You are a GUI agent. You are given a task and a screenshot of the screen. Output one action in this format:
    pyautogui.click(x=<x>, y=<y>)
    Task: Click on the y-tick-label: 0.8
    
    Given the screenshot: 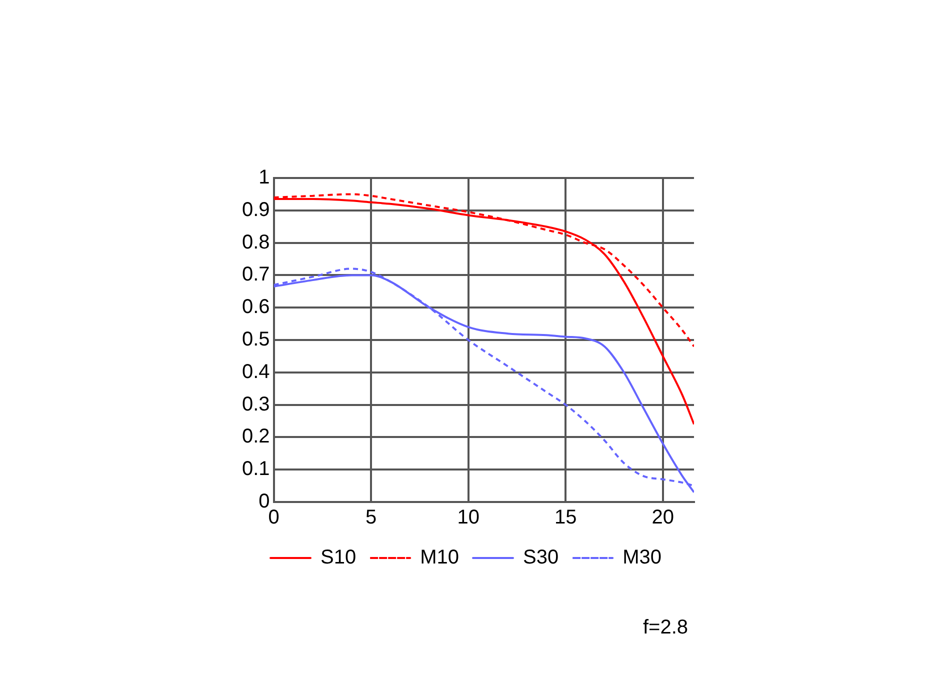 What is the action you would take?
    pyautogui.click(x=256, y=242)
    